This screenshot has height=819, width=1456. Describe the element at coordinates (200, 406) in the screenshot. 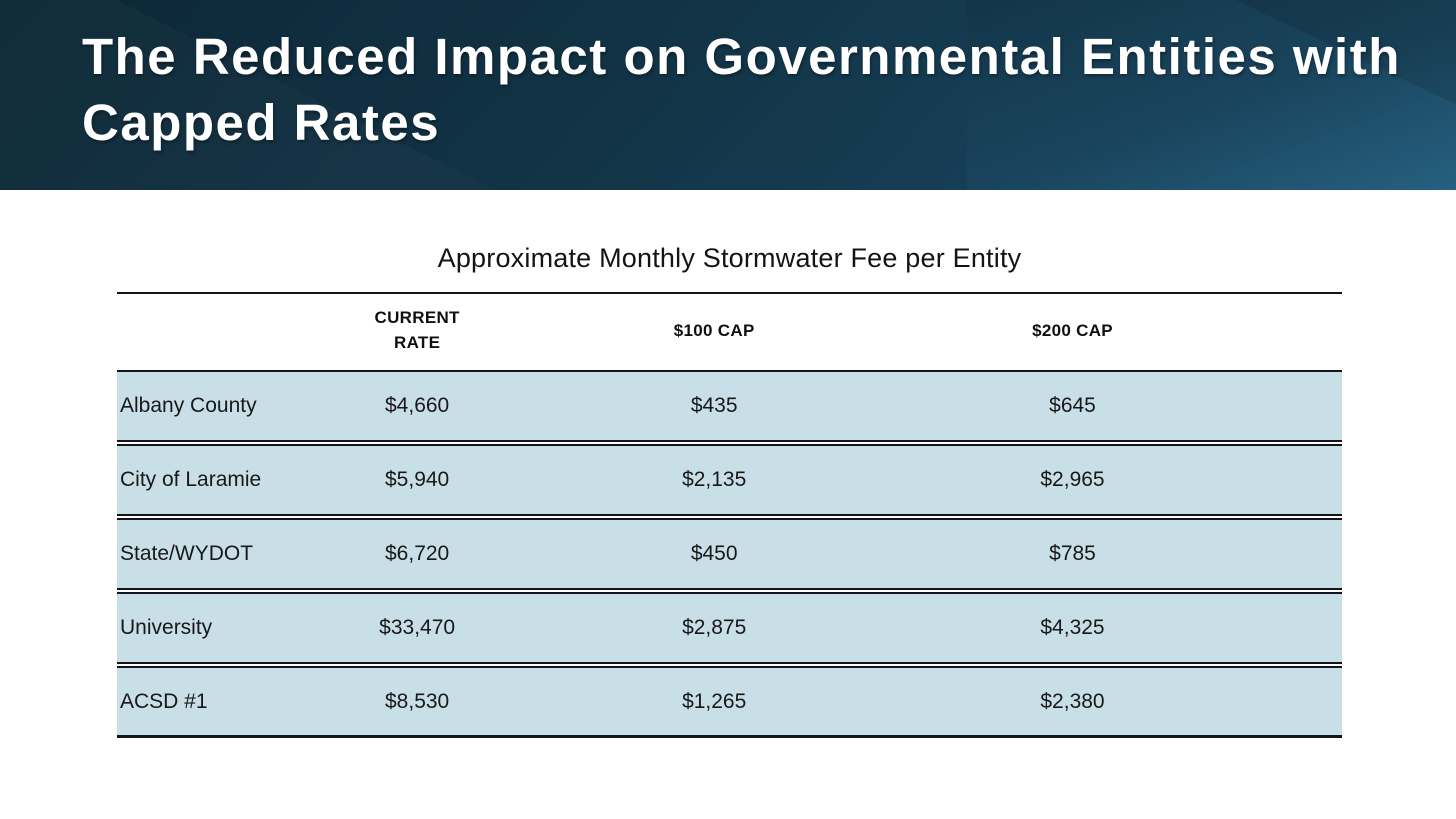

I see `entity-cell: Albany County` at that location.